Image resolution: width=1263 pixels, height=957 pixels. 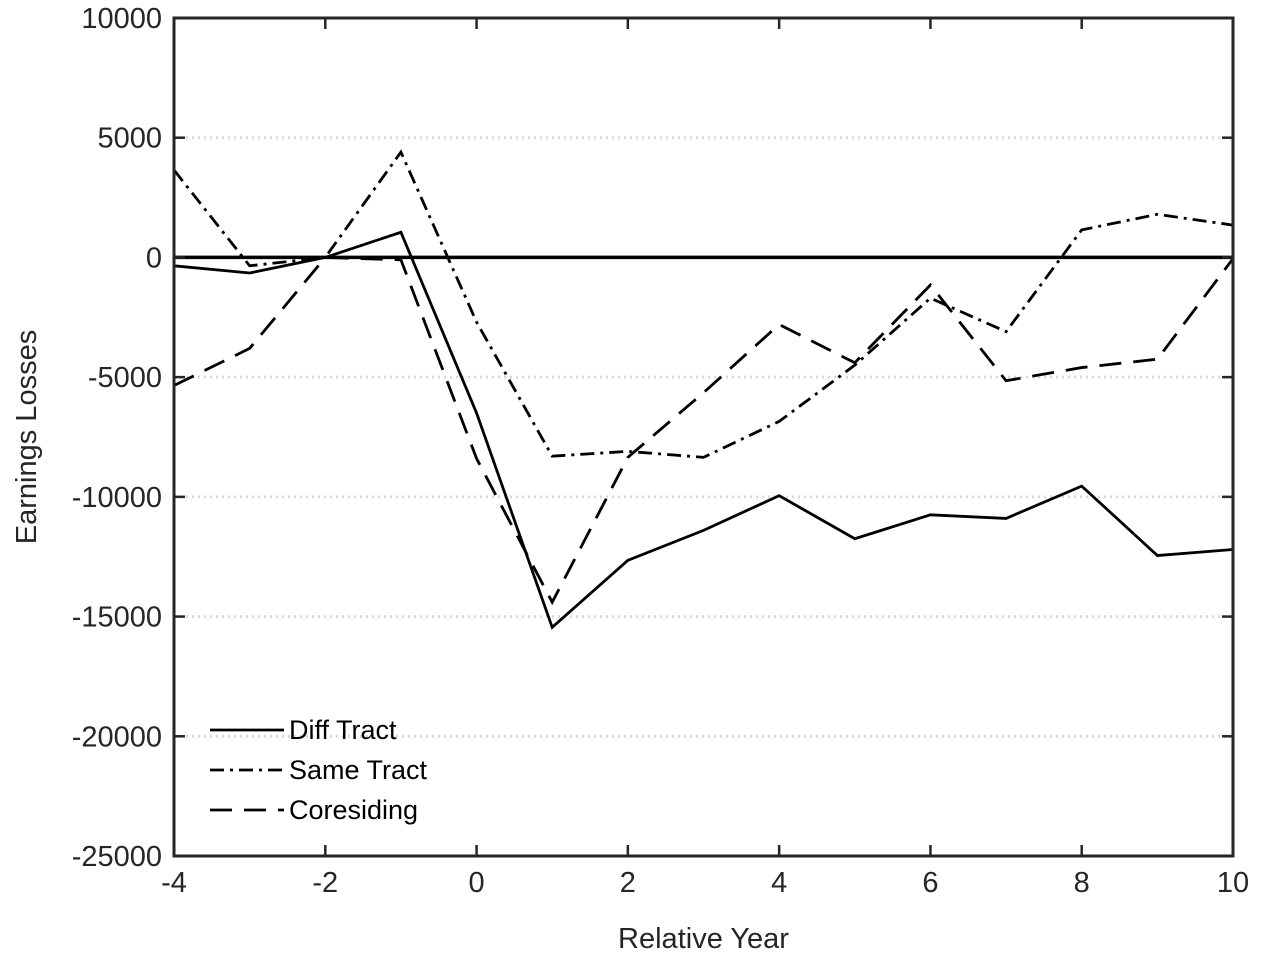 What do you see at coordinates (117, 857) in the screenshot?
I see `y-tick-label: -25000` at bounding box center [117, 857].